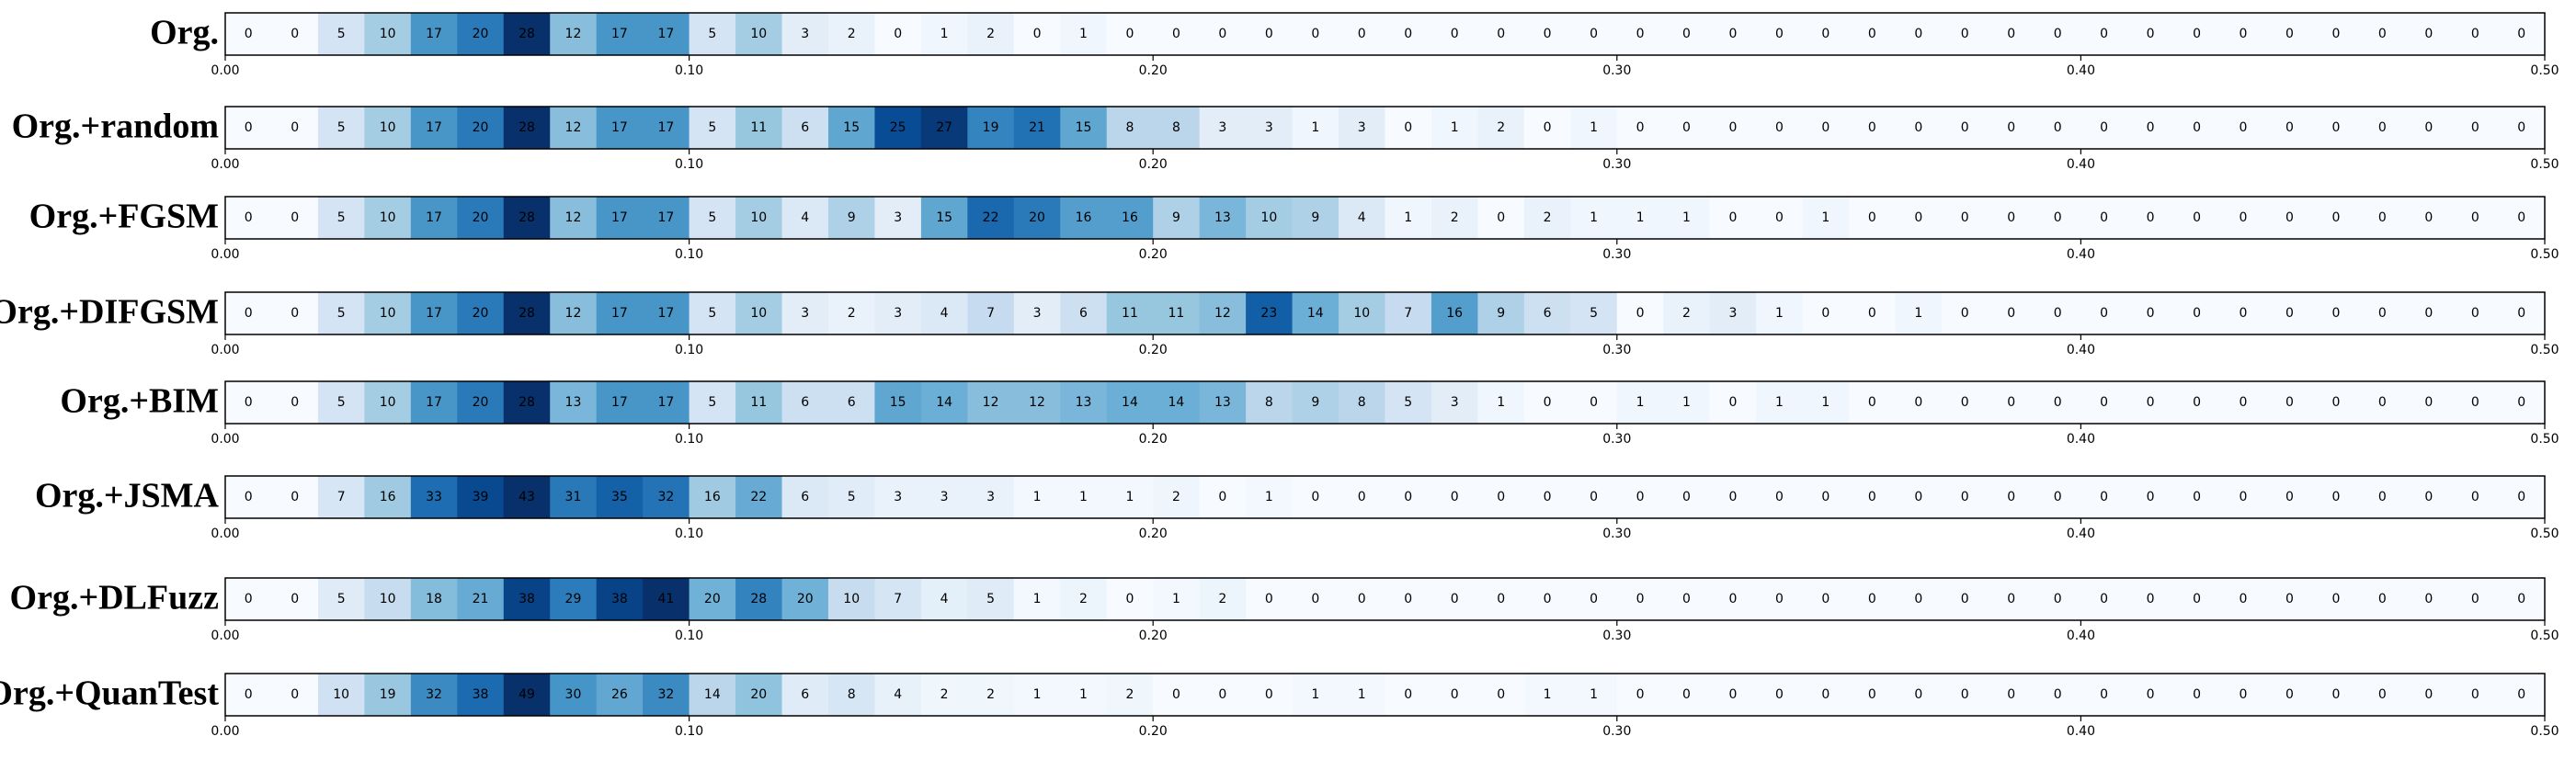  Describe the element at coordinates (1269, 403) in the screenshot. I see `cell-value: 8` at that location.